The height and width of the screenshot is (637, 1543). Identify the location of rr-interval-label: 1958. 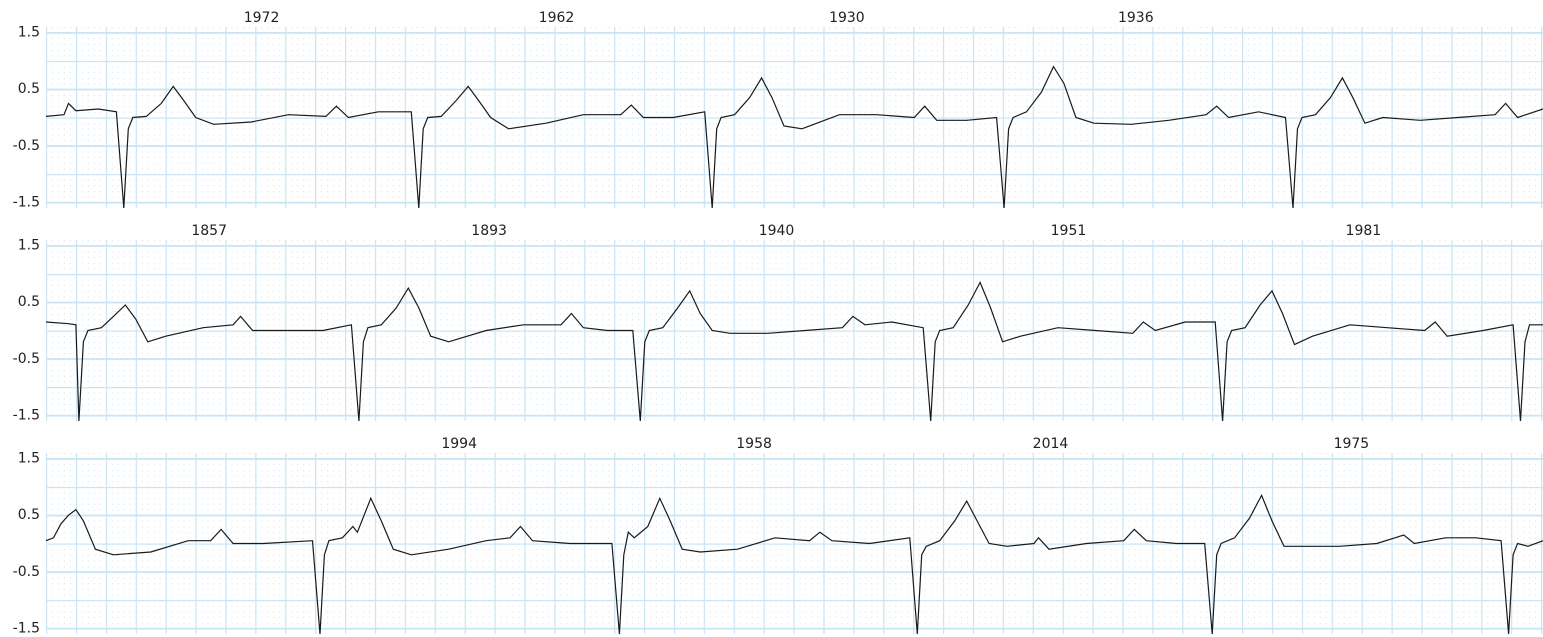
(754, 444).